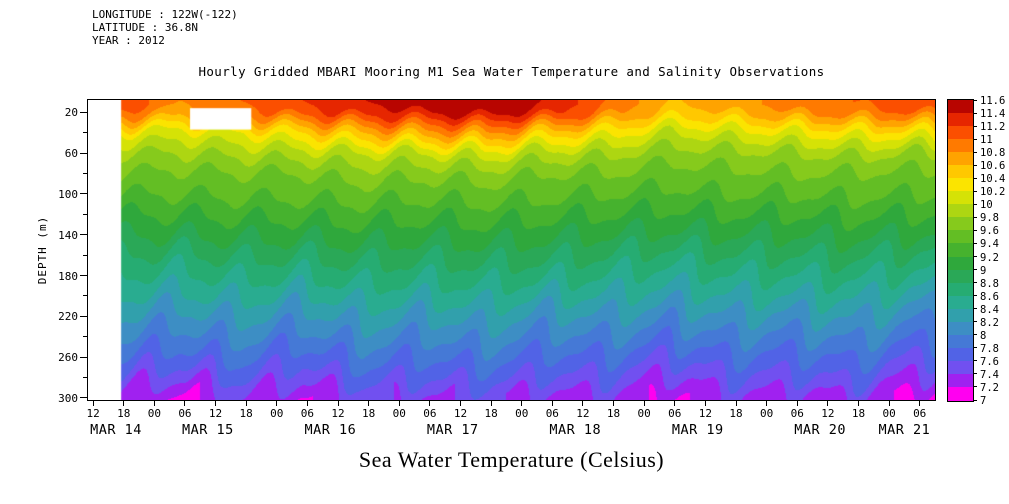  What do you see at coordinates (820, 430) in the screenshot?
I see `date-label: MAR 20` at bounding box center [820, 430].